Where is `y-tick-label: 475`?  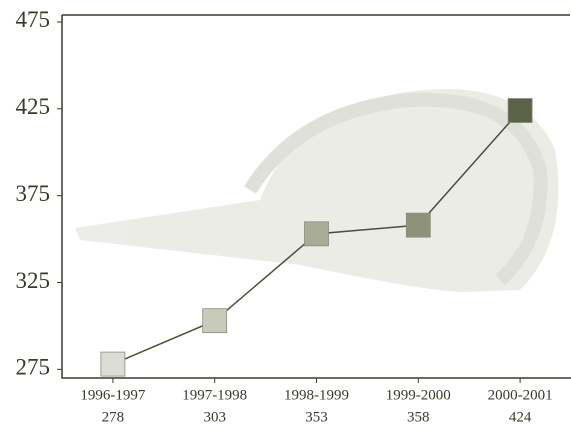
y-tick-label: 475 is located at coordinates (33, 19).